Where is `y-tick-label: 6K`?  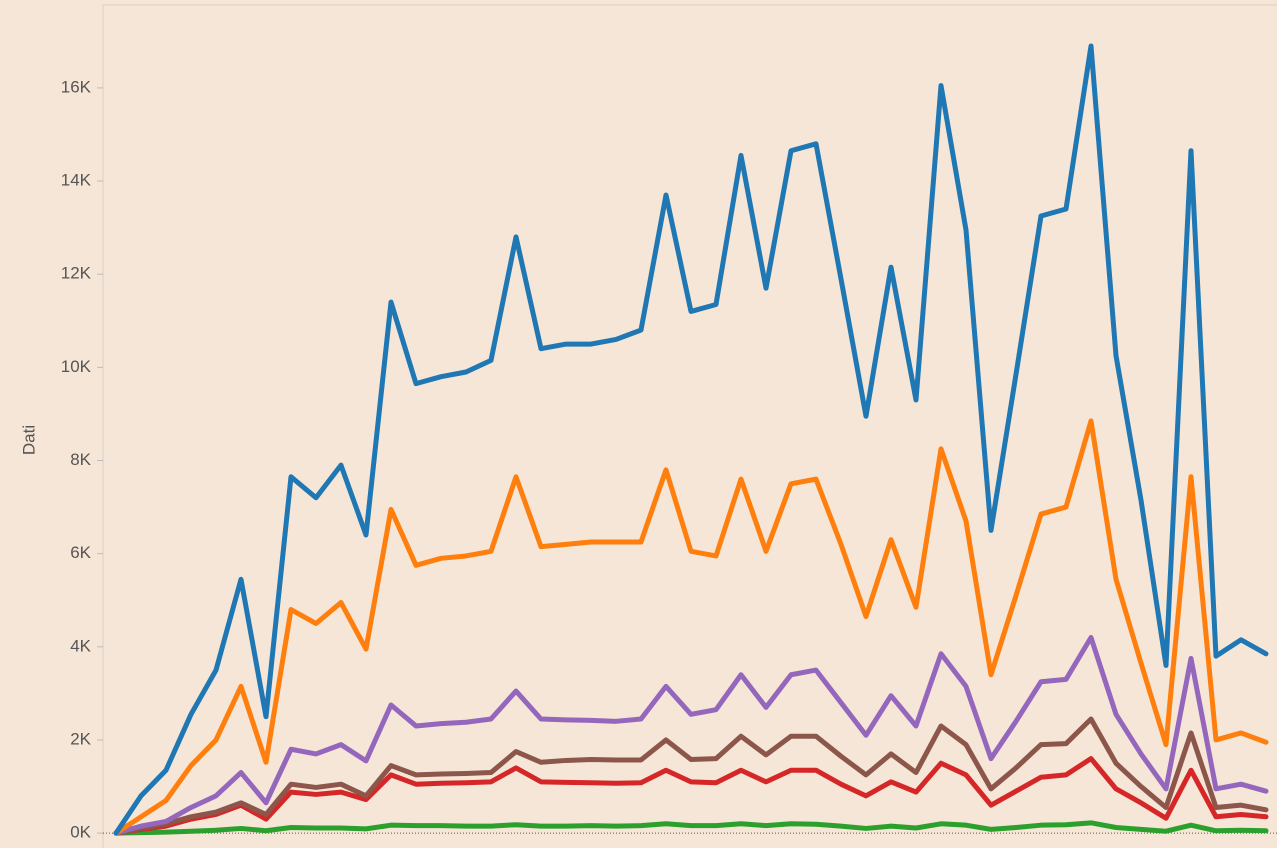
y-tick-label: 6K is located at coordinates (80, 552).